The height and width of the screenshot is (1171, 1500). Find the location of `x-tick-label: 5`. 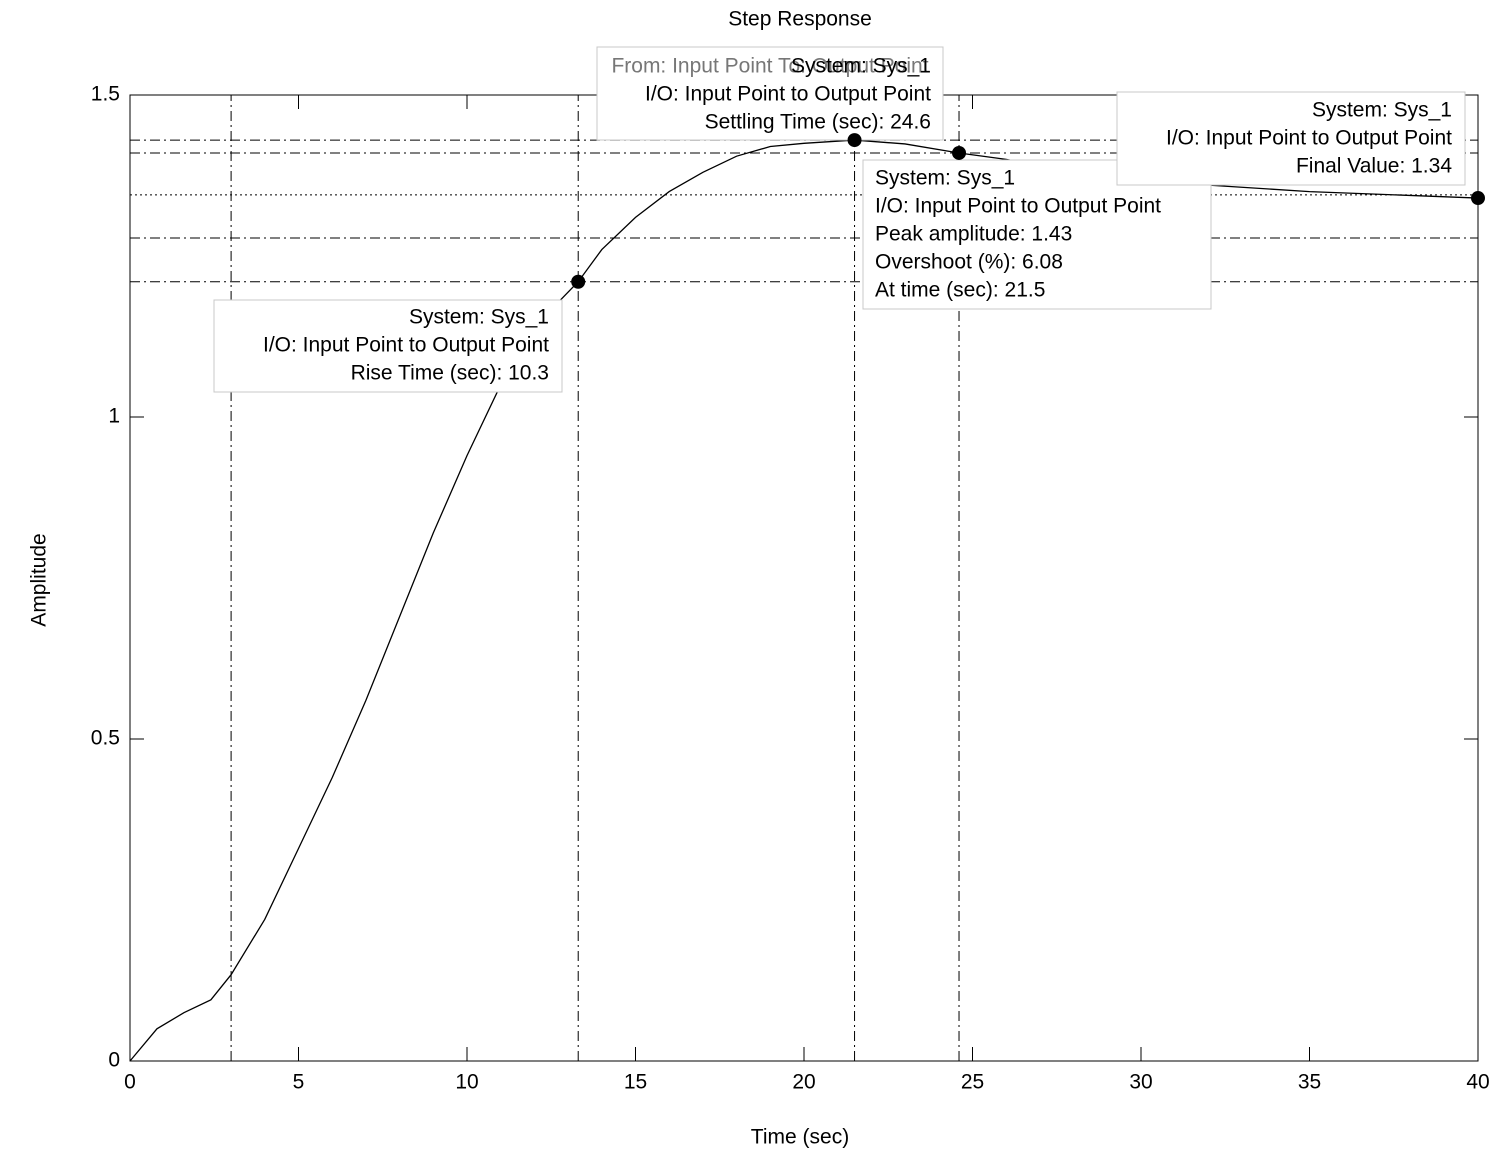

x-tick-label: 5 is located at coordinates (299, 1082).